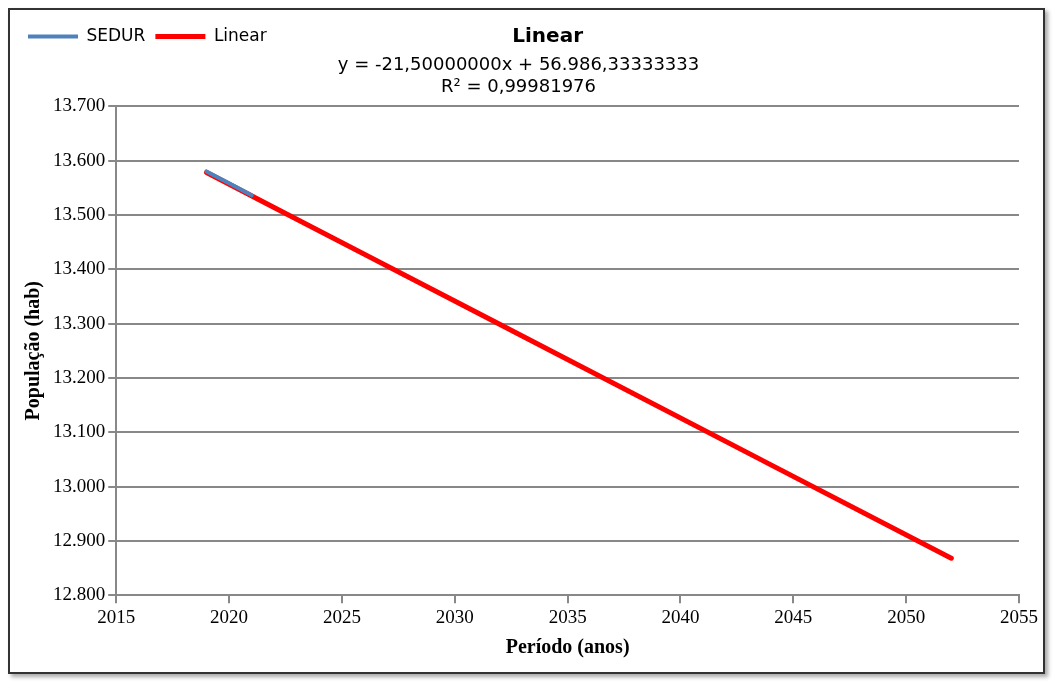 The height and width of the screenshot is (686, 1053). Describe the element at coordinates (341, 616) in the screenshot. I see `x-tick-label: 2025` at that location.